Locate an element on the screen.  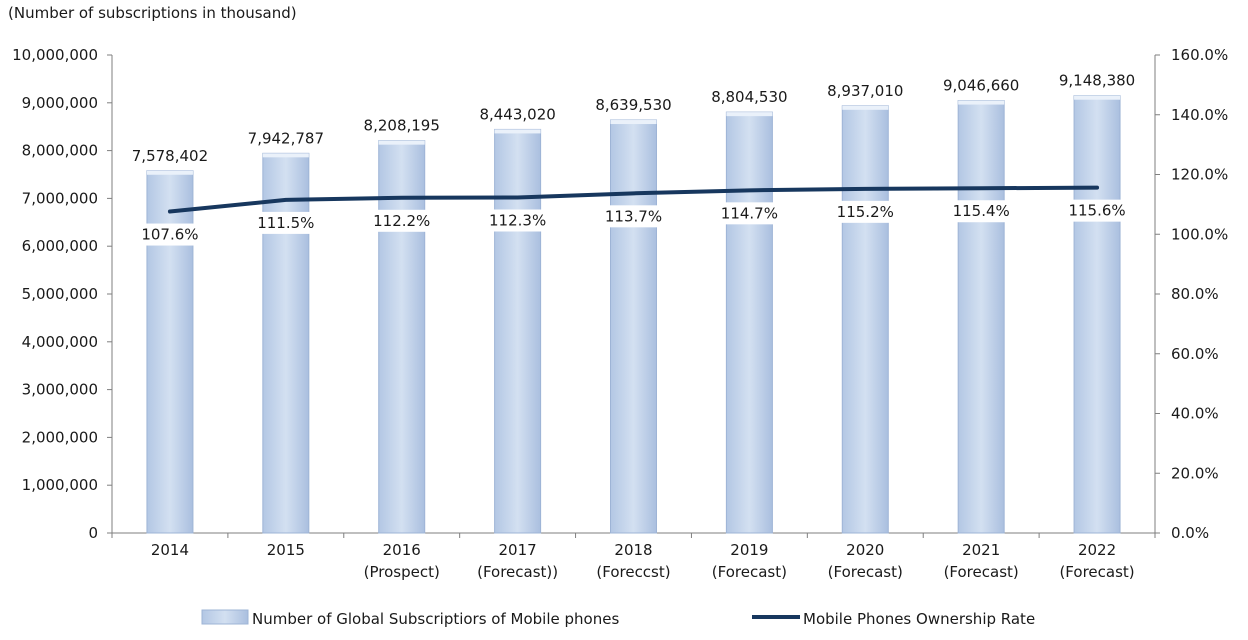
rate-value-label: 112.2% is located at coordinates (401, 221).